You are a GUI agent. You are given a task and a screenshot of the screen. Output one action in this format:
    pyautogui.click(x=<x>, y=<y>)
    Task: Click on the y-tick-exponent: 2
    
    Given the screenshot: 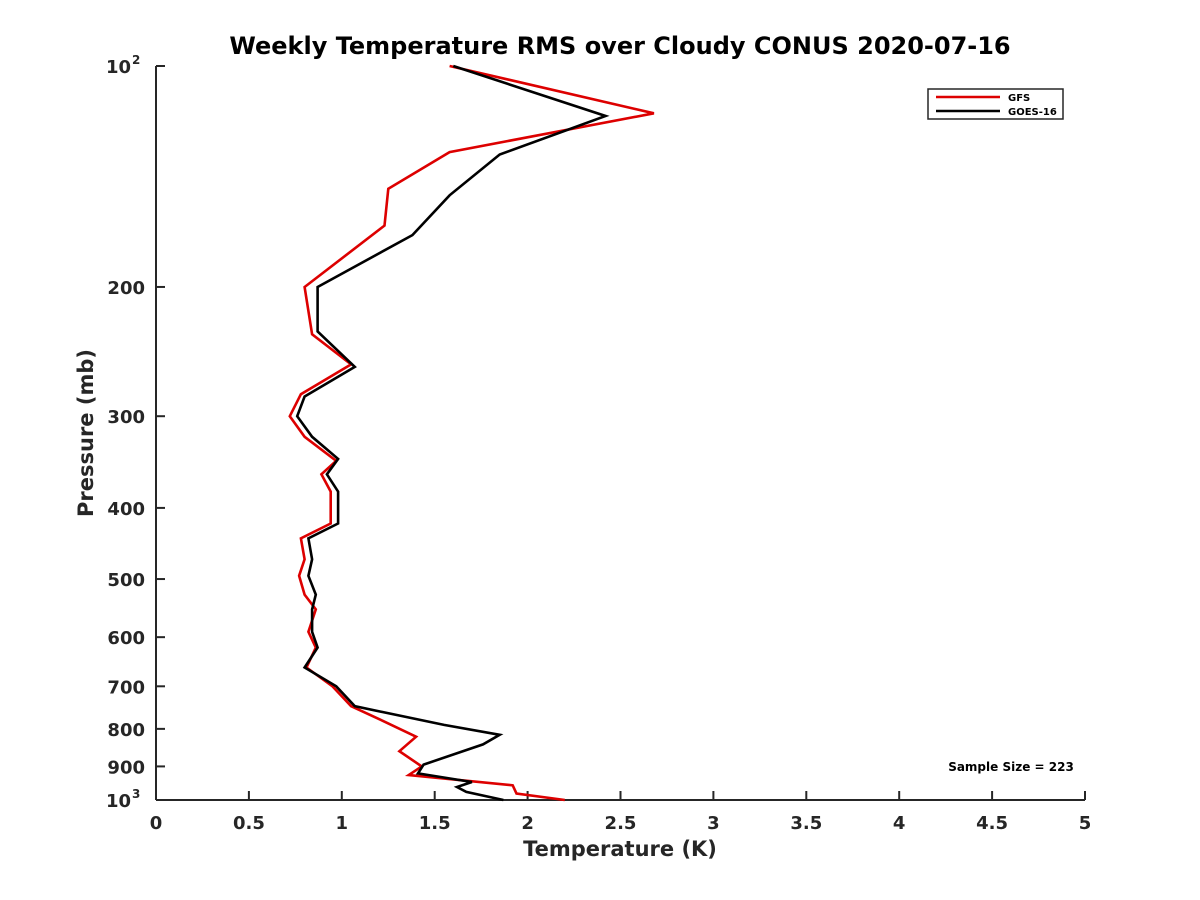 What is the action you would take?
    pyautogui.click(x=136, y=60)
    